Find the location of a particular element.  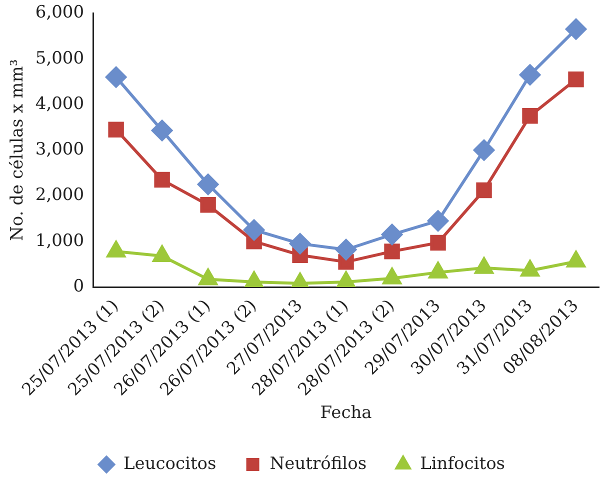

y-tick-label: 4,000 is located at coordinates (59, 104).